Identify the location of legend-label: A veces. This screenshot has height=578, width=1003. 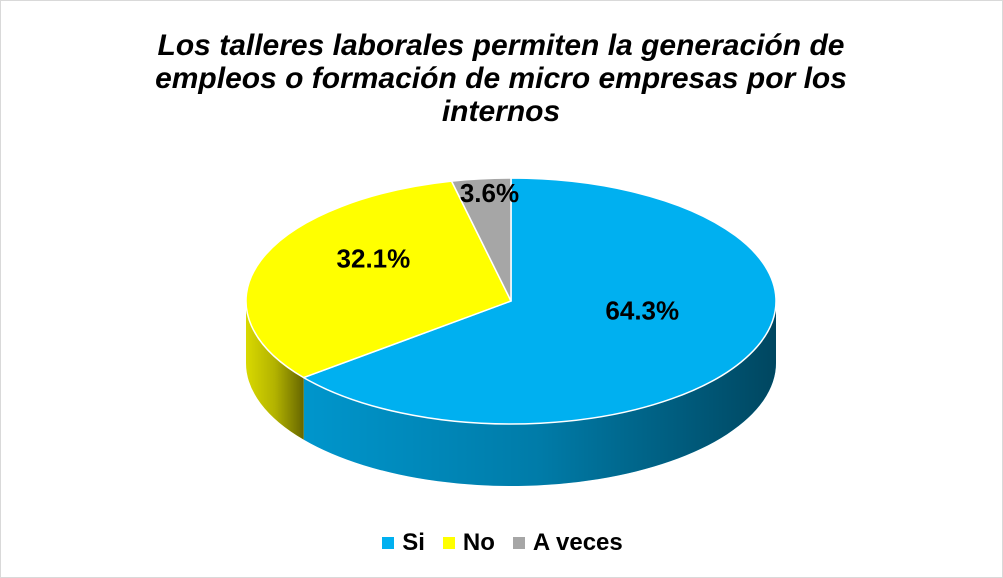
(577, 542).